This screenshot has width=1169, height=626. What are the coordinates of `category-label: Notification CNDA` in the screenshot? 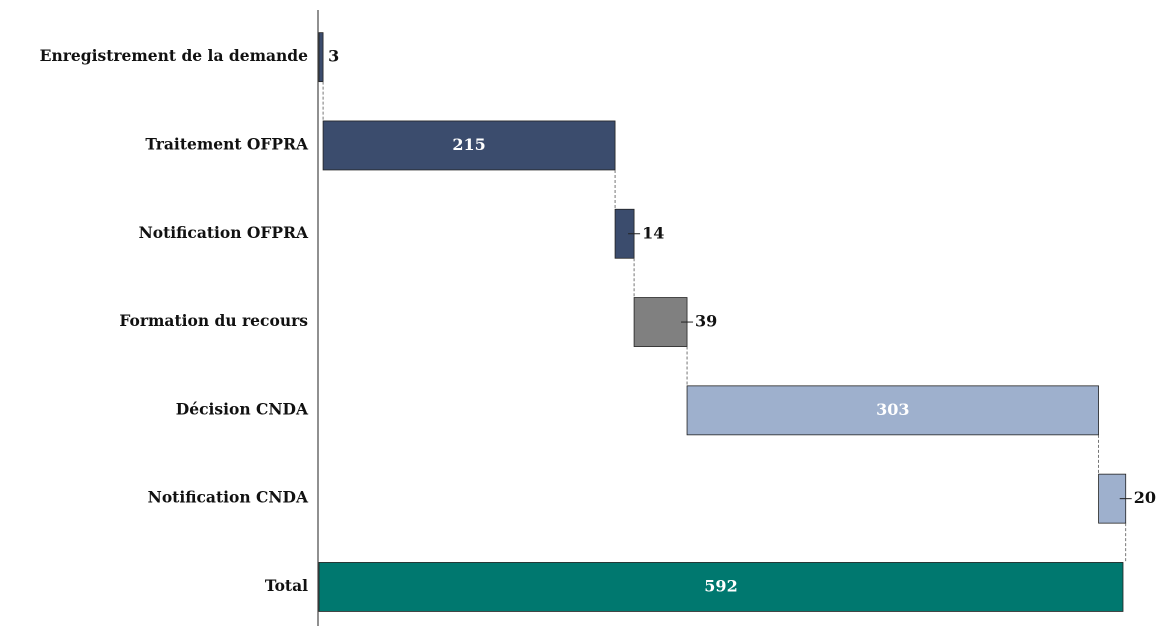 It's located at (228, 497).